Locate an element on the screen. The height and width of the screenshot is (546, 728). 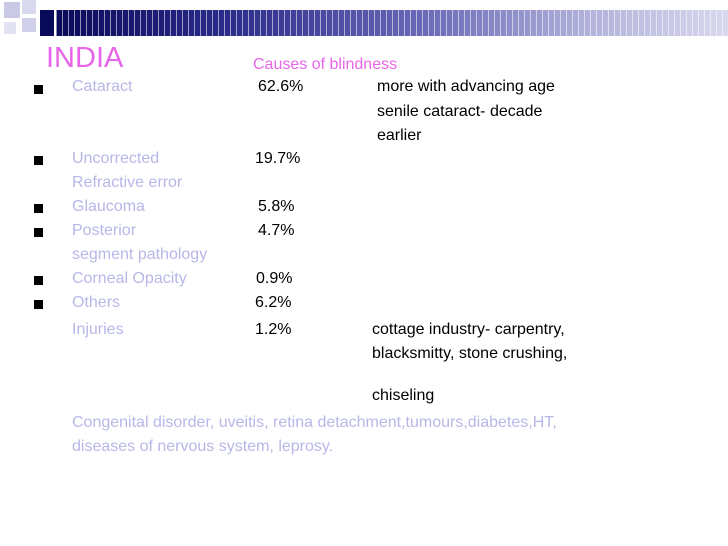
cause-label-refractive: Refractive error is located at coordinates (127, 182).